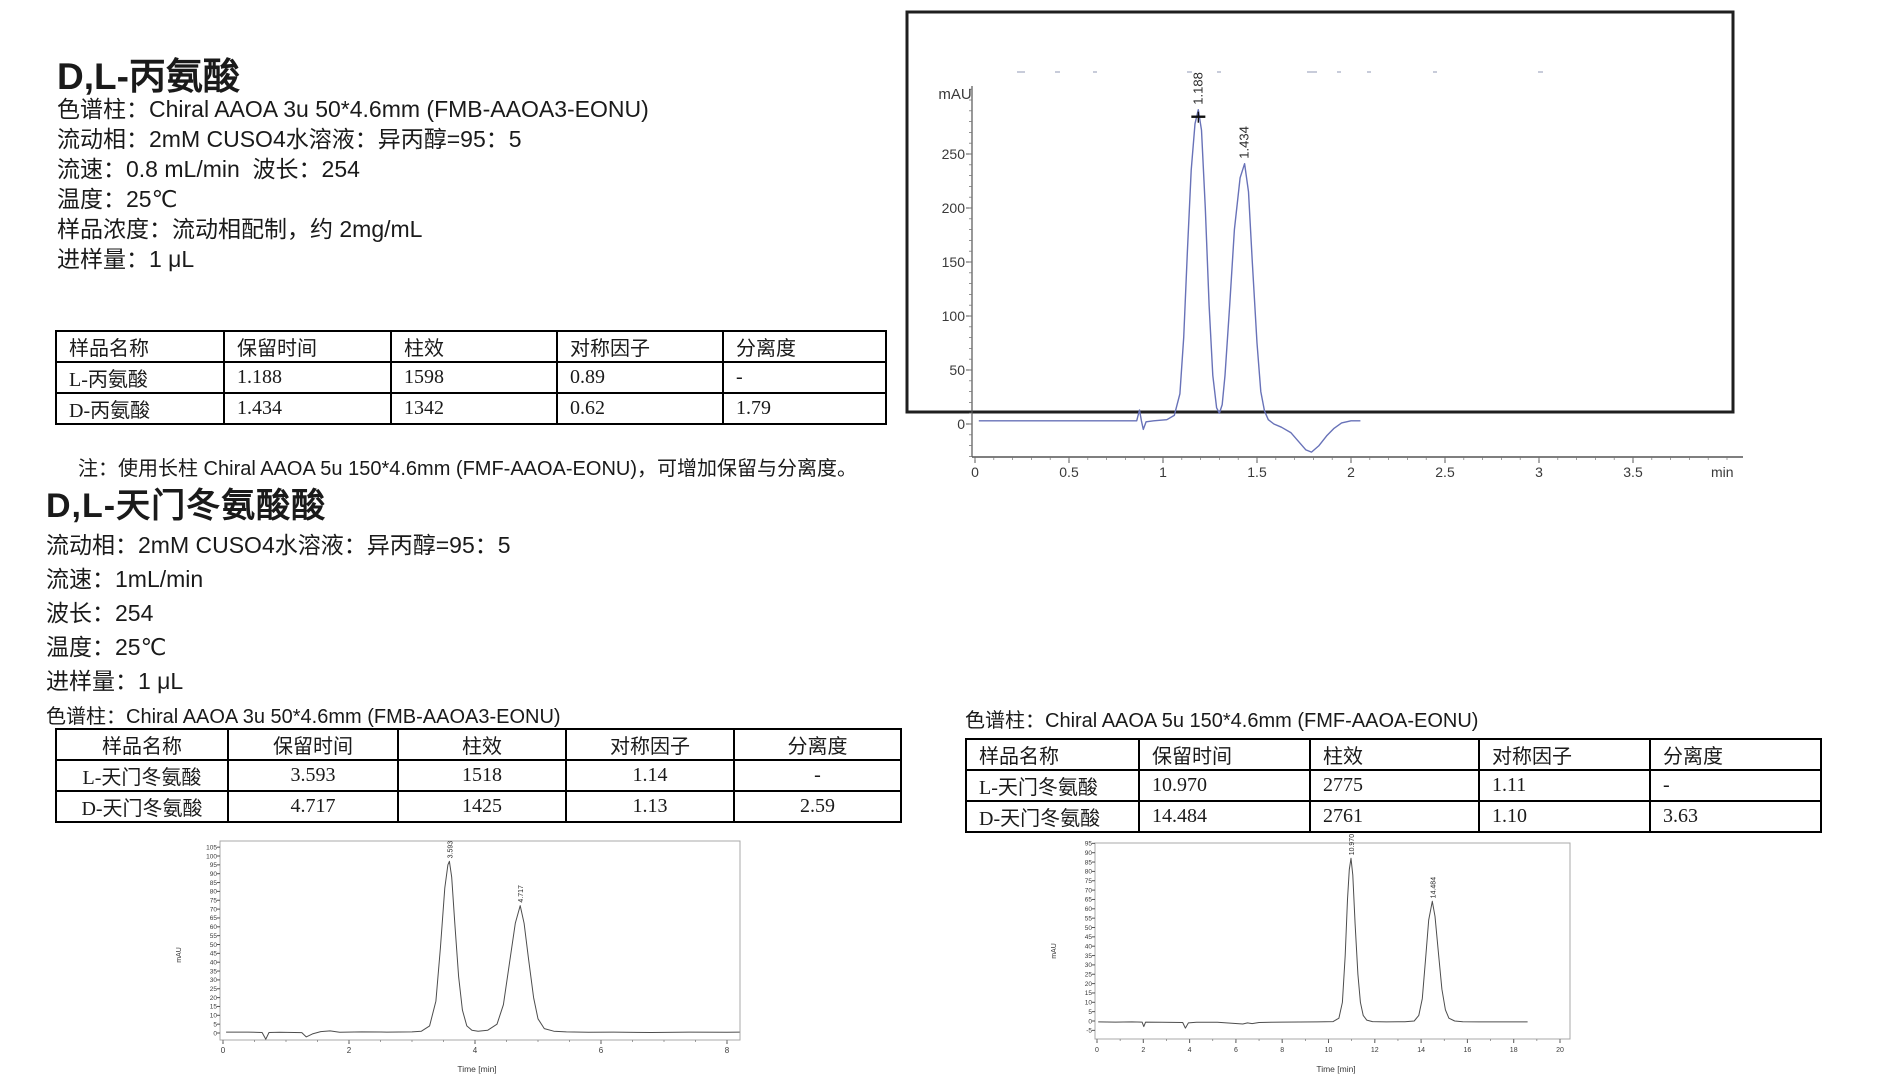 The image size is (1900, 1092). I want to click on y-tick-label: 30, so click(1089, 965).